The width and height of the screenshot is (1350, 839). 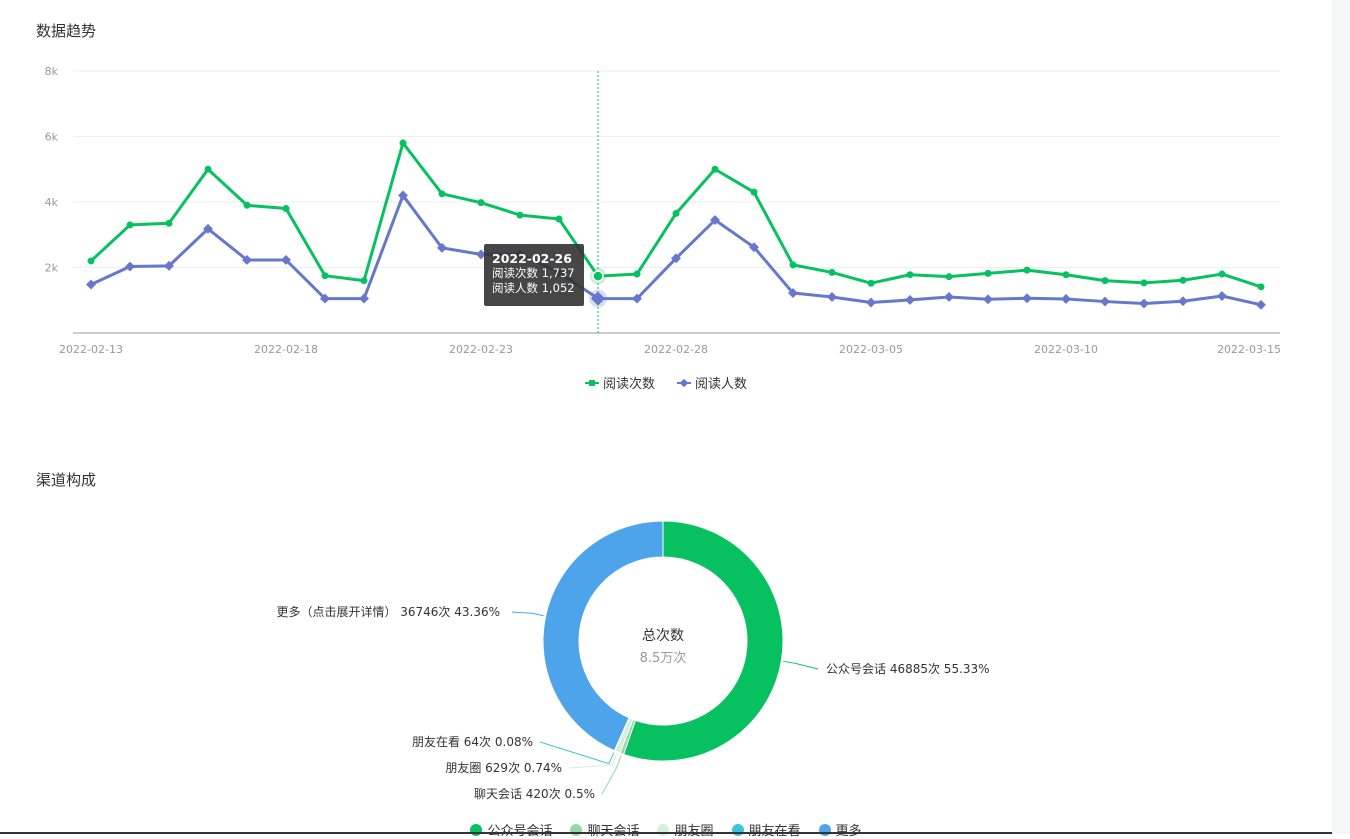 What do you see at coordinates (519, 829) in the screenshot?
I see `legend-label: 公众号会话` at bounding box center [519, 829].